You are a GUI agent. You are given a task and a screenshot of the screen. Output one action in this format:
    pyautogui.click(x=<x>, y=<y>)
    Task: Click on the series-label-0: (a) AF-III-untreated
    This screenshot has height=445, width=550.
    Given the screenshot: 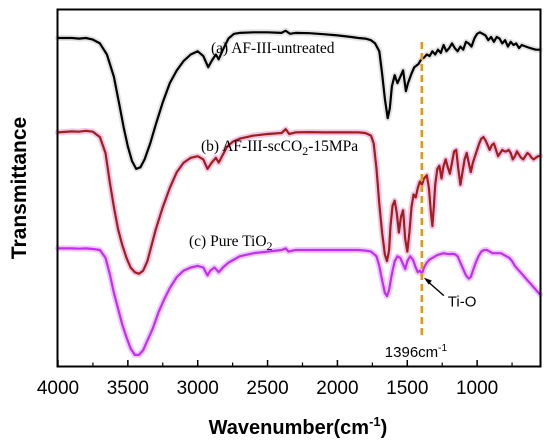 What is the action you would take?
    pyautogui.click(x=273, y=48)
    